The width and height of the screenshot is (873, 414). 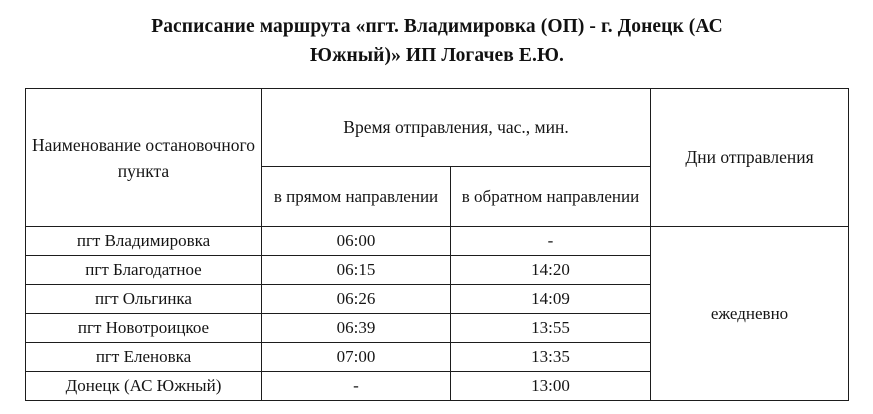 What do you see at coordinates (356, 241) in the screenshot?
I see `cell-forward-time: 06:00` at bounding box center [356, 241].